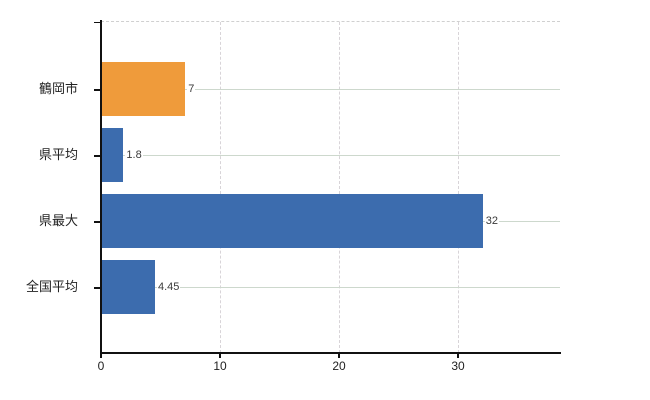 Image resolution: width=650 pixels, height=400 pixels. What do you see at coordinates (191, 89) in the screenshot?
I see `value-label: 7` at bounding box center [191, 89].